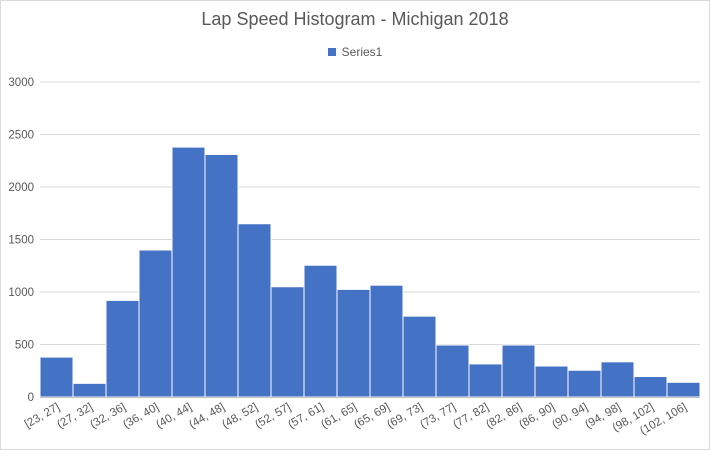 Image resolution: width=710 pixels, height=450 pixels. I want to click on y-tick-label: 1000, so click(21, 293).